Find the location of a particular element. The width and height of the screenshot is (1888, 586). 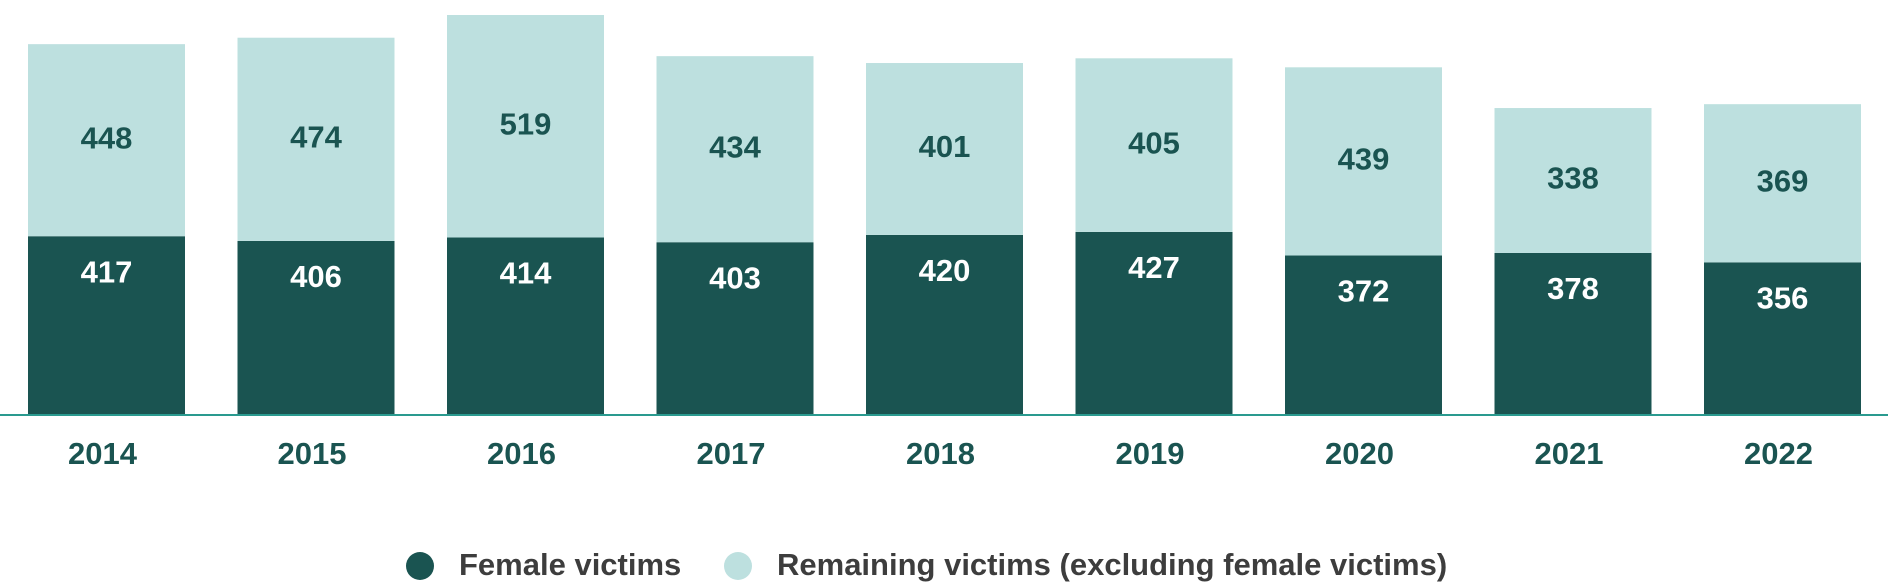

data-label: 519 is located at coordinates (526, 123).